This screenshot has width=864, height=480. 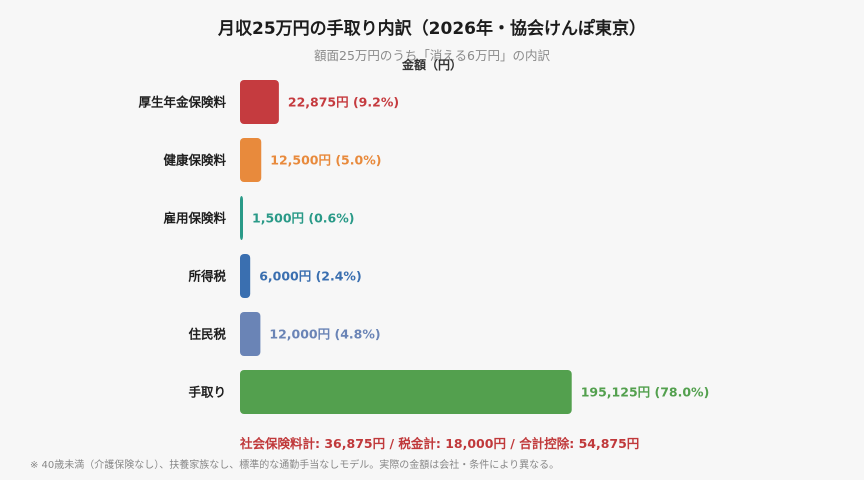 What do you see at coordinates (207, 276) in the screenshot?
I see `category-label: 所得税` at bounding box center [207, 276].